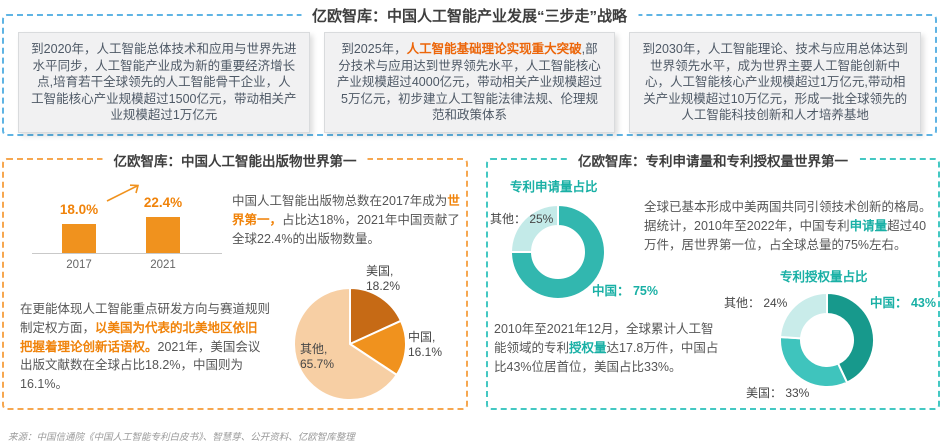 This screenshot has height=447, width=945. What do you see at coordinates (554, 187) in the screenshot?
I see `patent-applications-chart-title: 专利申请量占比` at bounding box center [554, 187].